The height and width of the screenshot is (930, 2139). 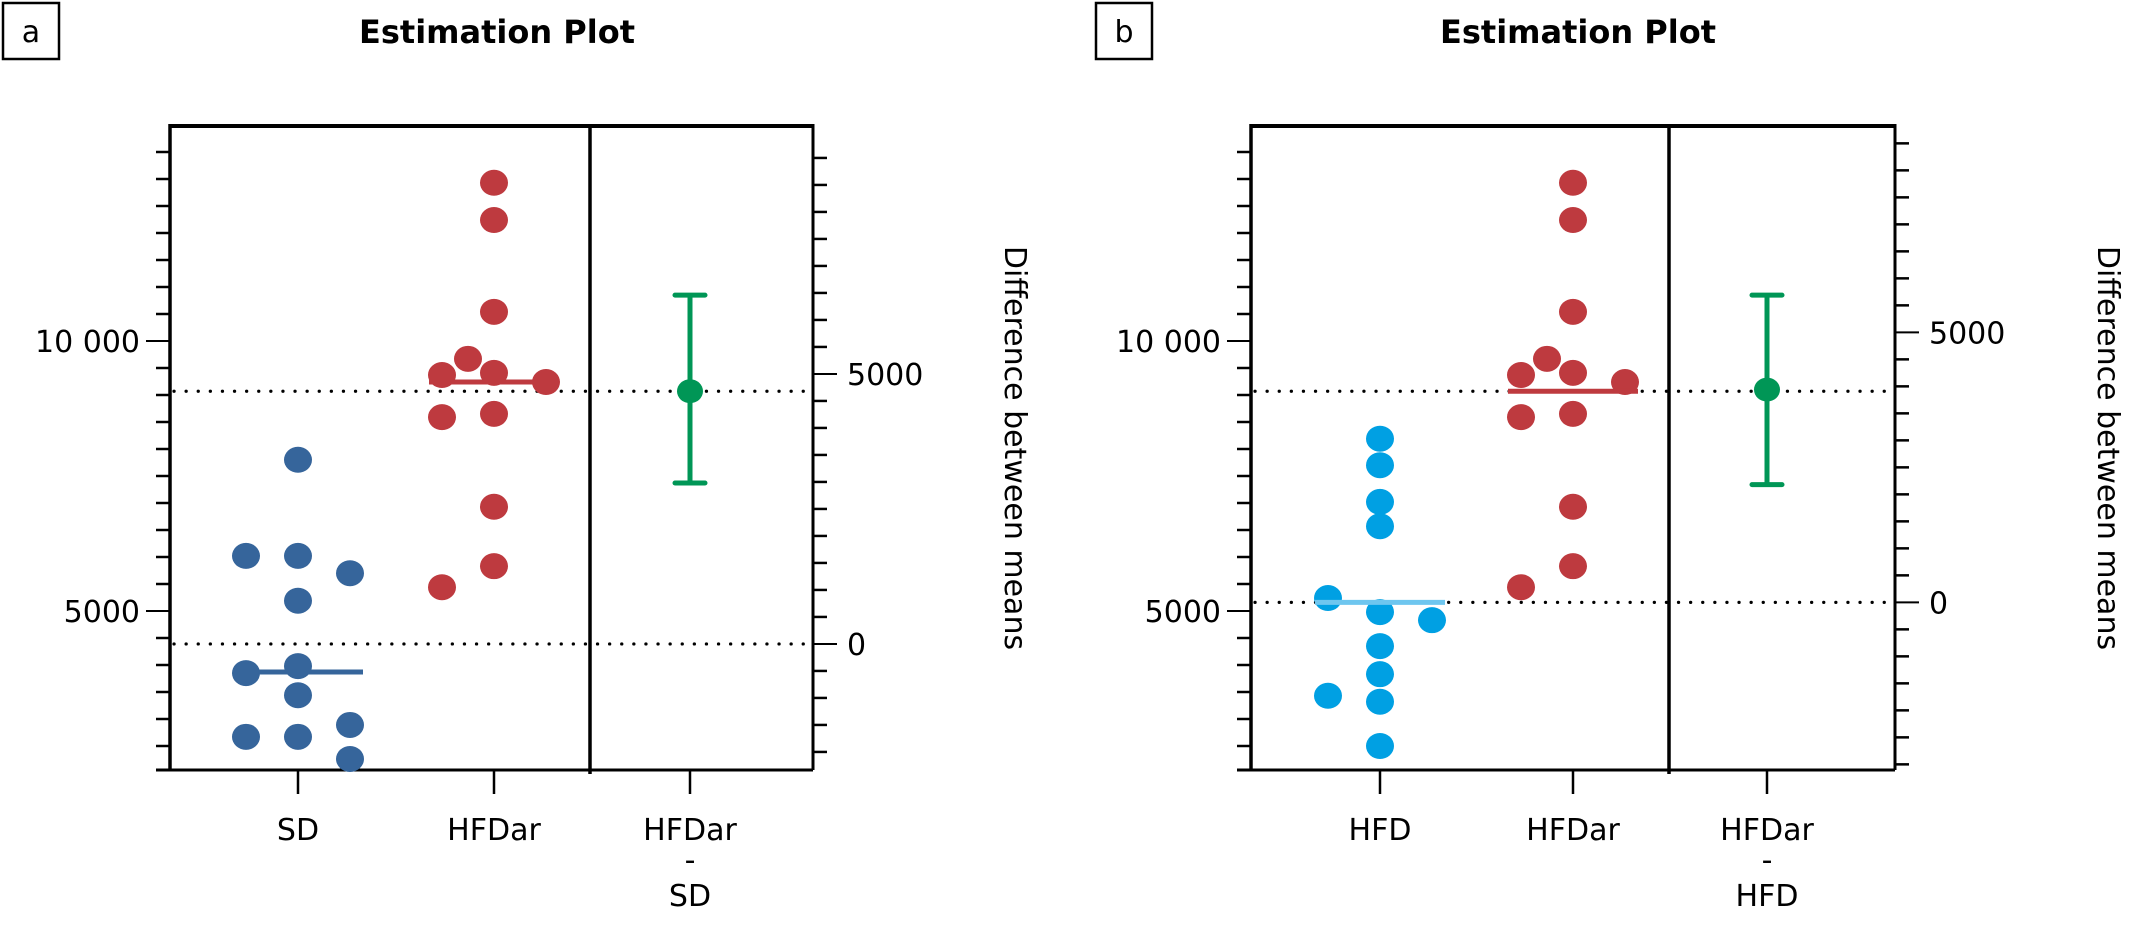 I want to click on panel-b-letter: b, so click(x=1123, y=32).